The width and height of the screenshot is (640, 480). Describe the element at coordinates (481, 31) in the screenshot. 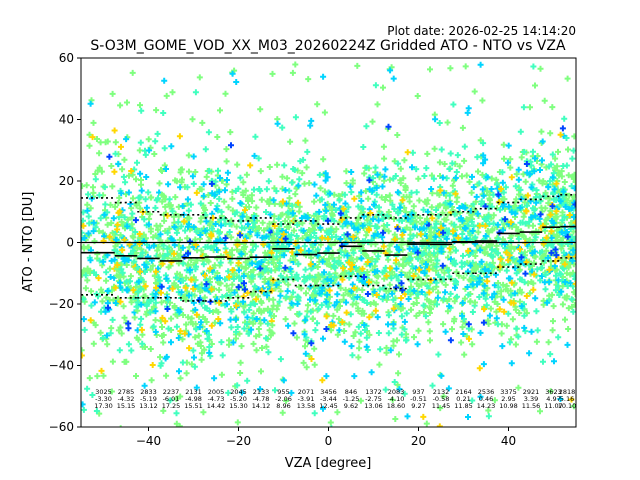

I see `plot-date-label: Plot date: 2026-02-25 14:14:20` at that location.